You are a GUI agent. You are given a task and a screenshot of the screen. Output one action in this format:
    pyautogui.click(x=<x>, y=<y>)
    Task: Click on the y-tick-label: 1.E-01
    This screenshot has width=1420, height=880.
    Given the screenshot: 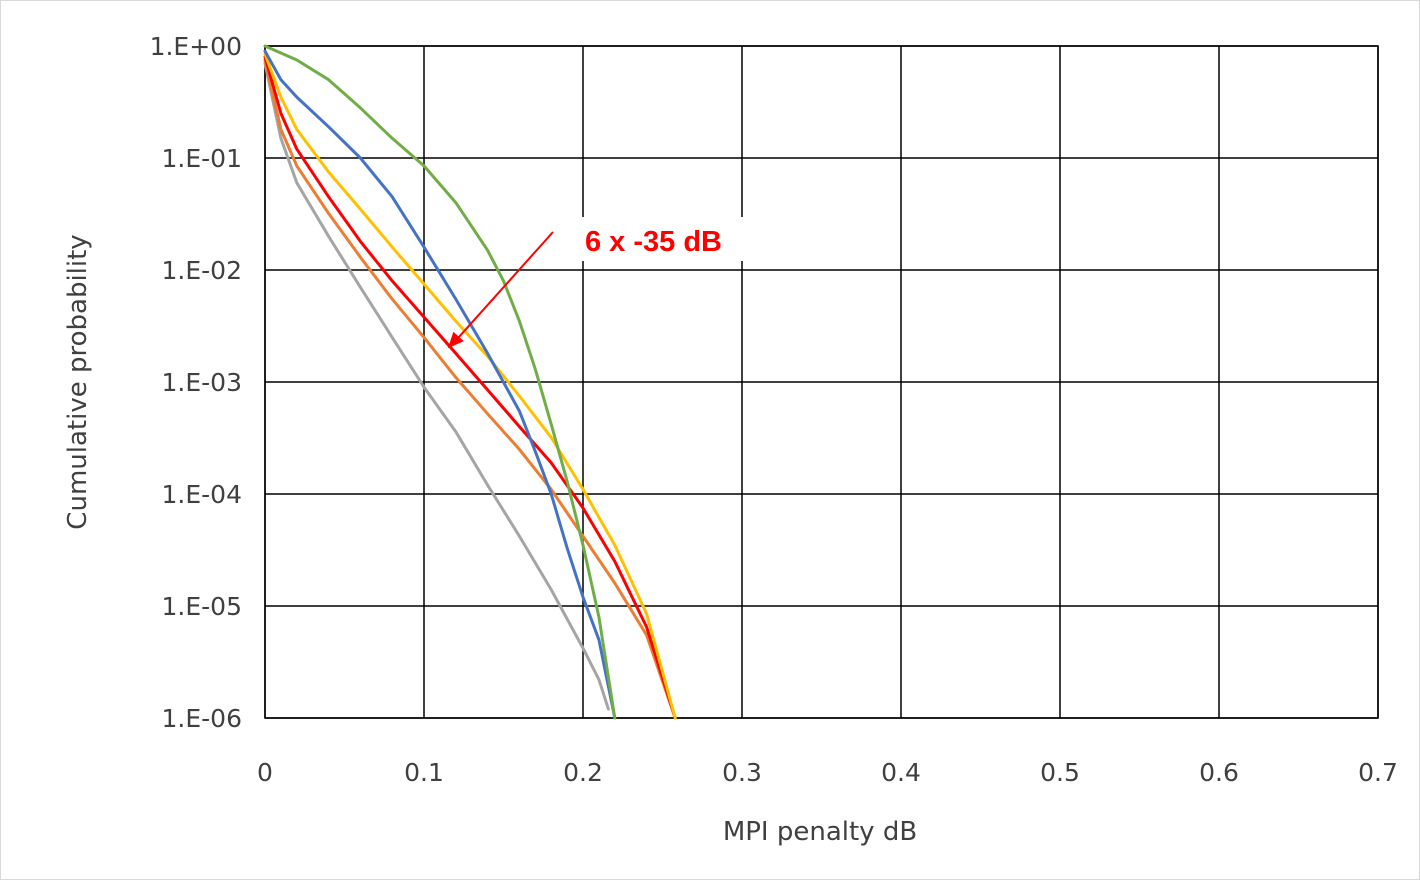 What is the action you would take?
    pyautogui.click(x=202, y=158)
    